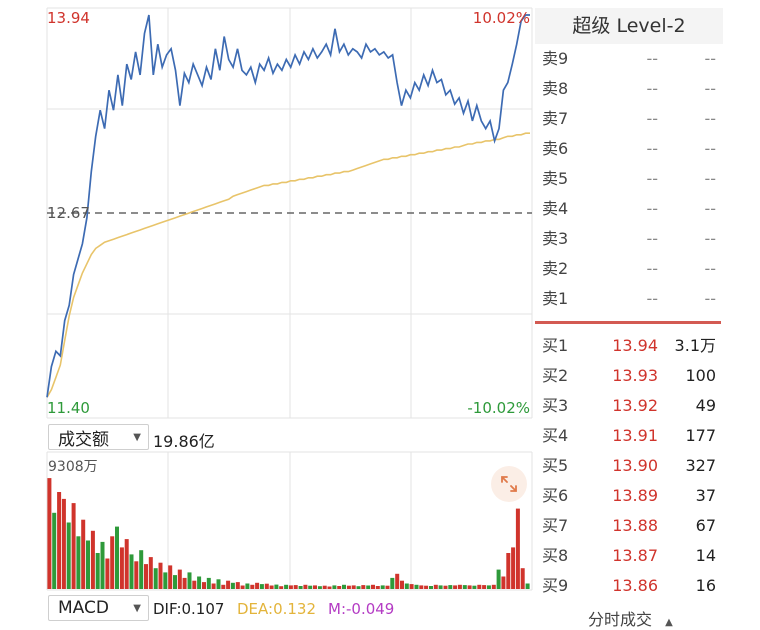 The width and height of the screenshot is (760, 630). Describe the element at coordinates (630, 269) in the screenshot. I see `ask-row: 卖2 -- --` at that location.